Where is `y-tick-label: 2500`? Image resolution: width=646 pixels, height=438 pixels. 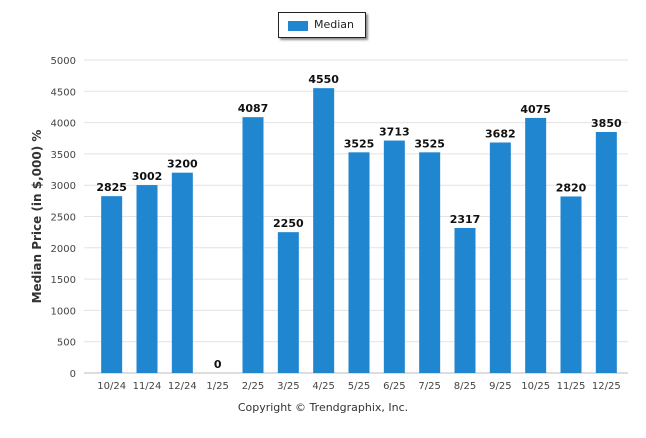
y-tick-label: 2500 is located at coordinates (63, 218).